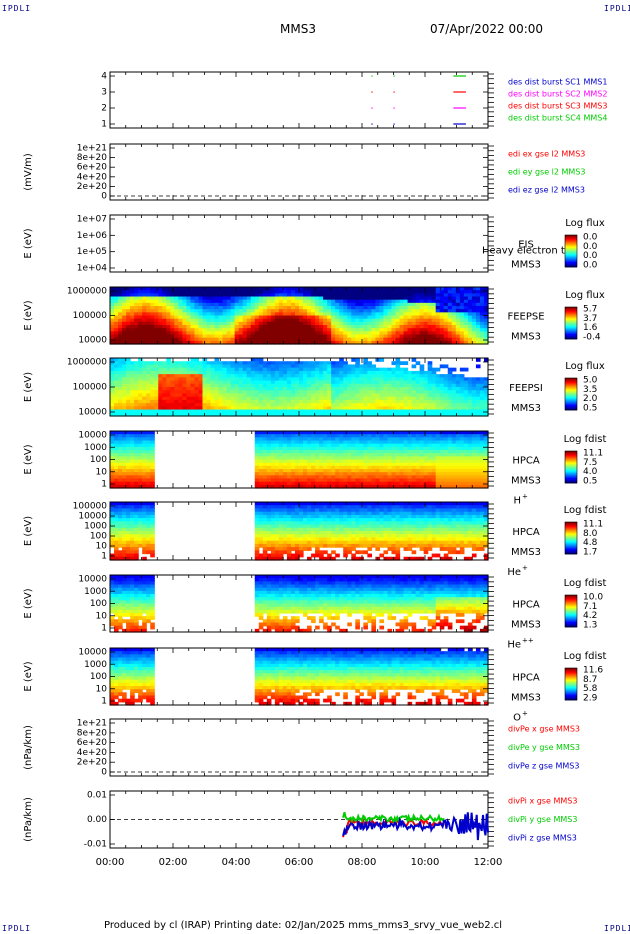  Describe the element at coordinates (299, 243) in the screenshot. I see `panel-frame` at that location.